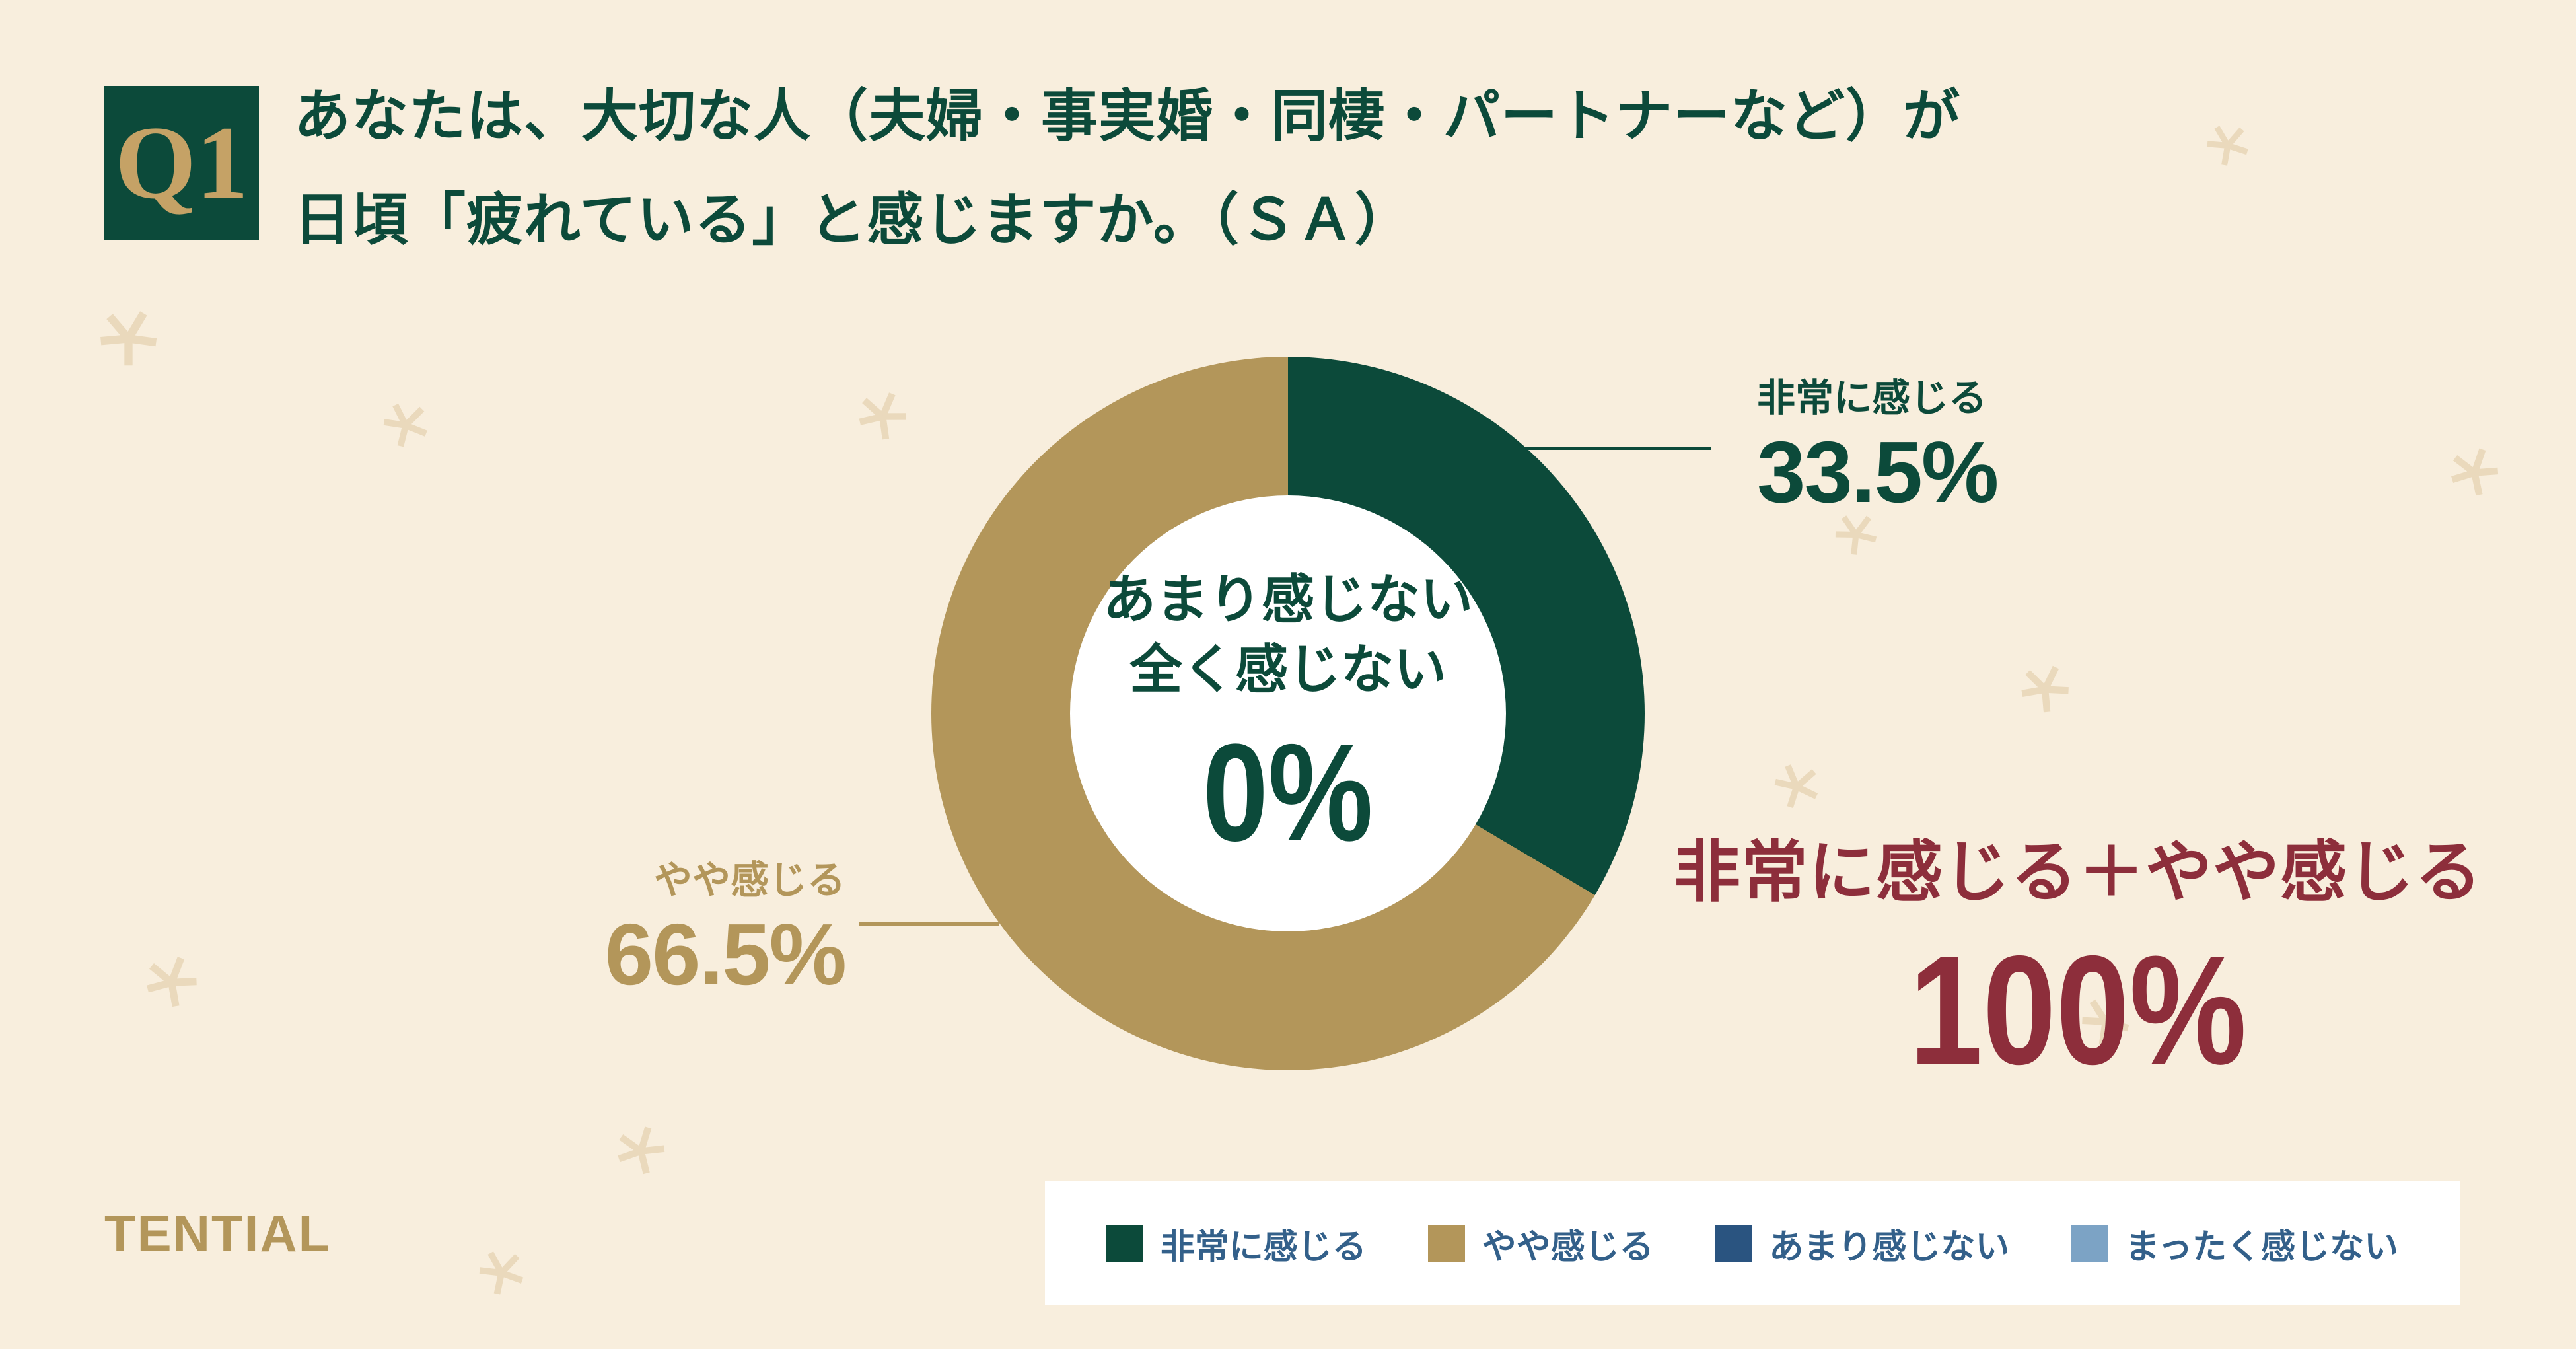 This screenshot has height=1349, width=2576. I want to click on question-badge: Q1, so click(182, 163).